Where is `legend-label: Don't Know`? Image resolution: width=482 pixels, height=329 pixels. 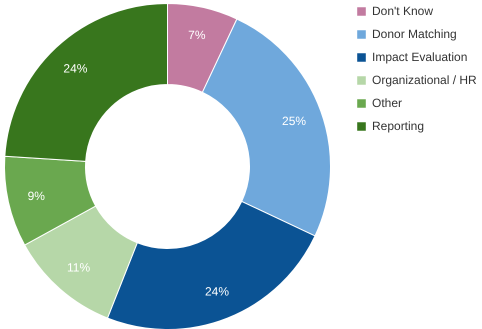 legend-label: Don't Know is located at coordinates (402, 11).